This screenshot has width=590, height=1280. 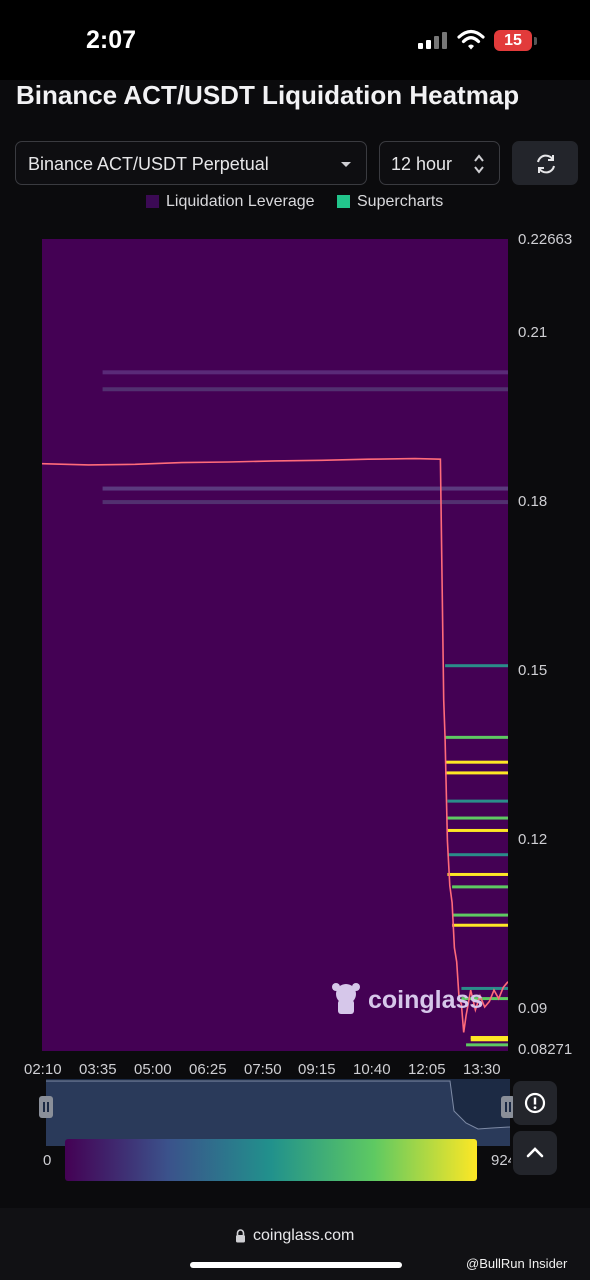 What do you see at coordinates (400, 201) in the screenshot?
I see `legend-label-supercharts: Supercharts` at bounding box center [400, 201].